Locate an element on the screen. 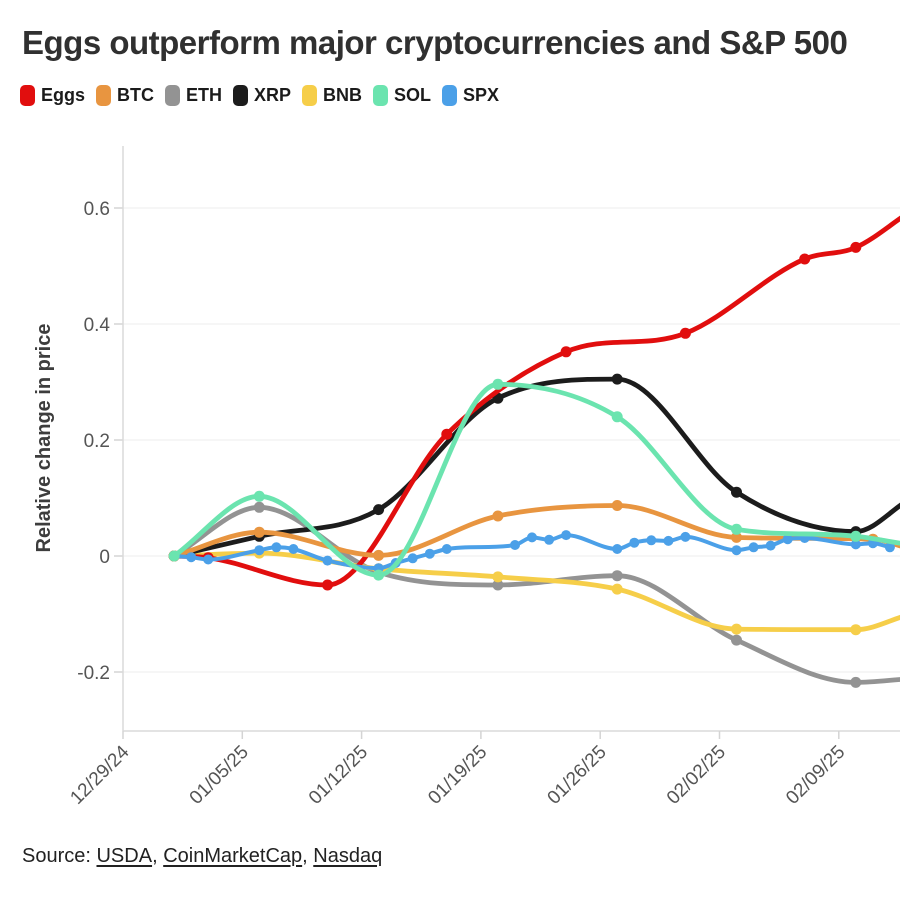 This screenshot has width=900, height=900. source-link-coinmarketcap: CoinMarketCap is located at coordinates (233, 856).